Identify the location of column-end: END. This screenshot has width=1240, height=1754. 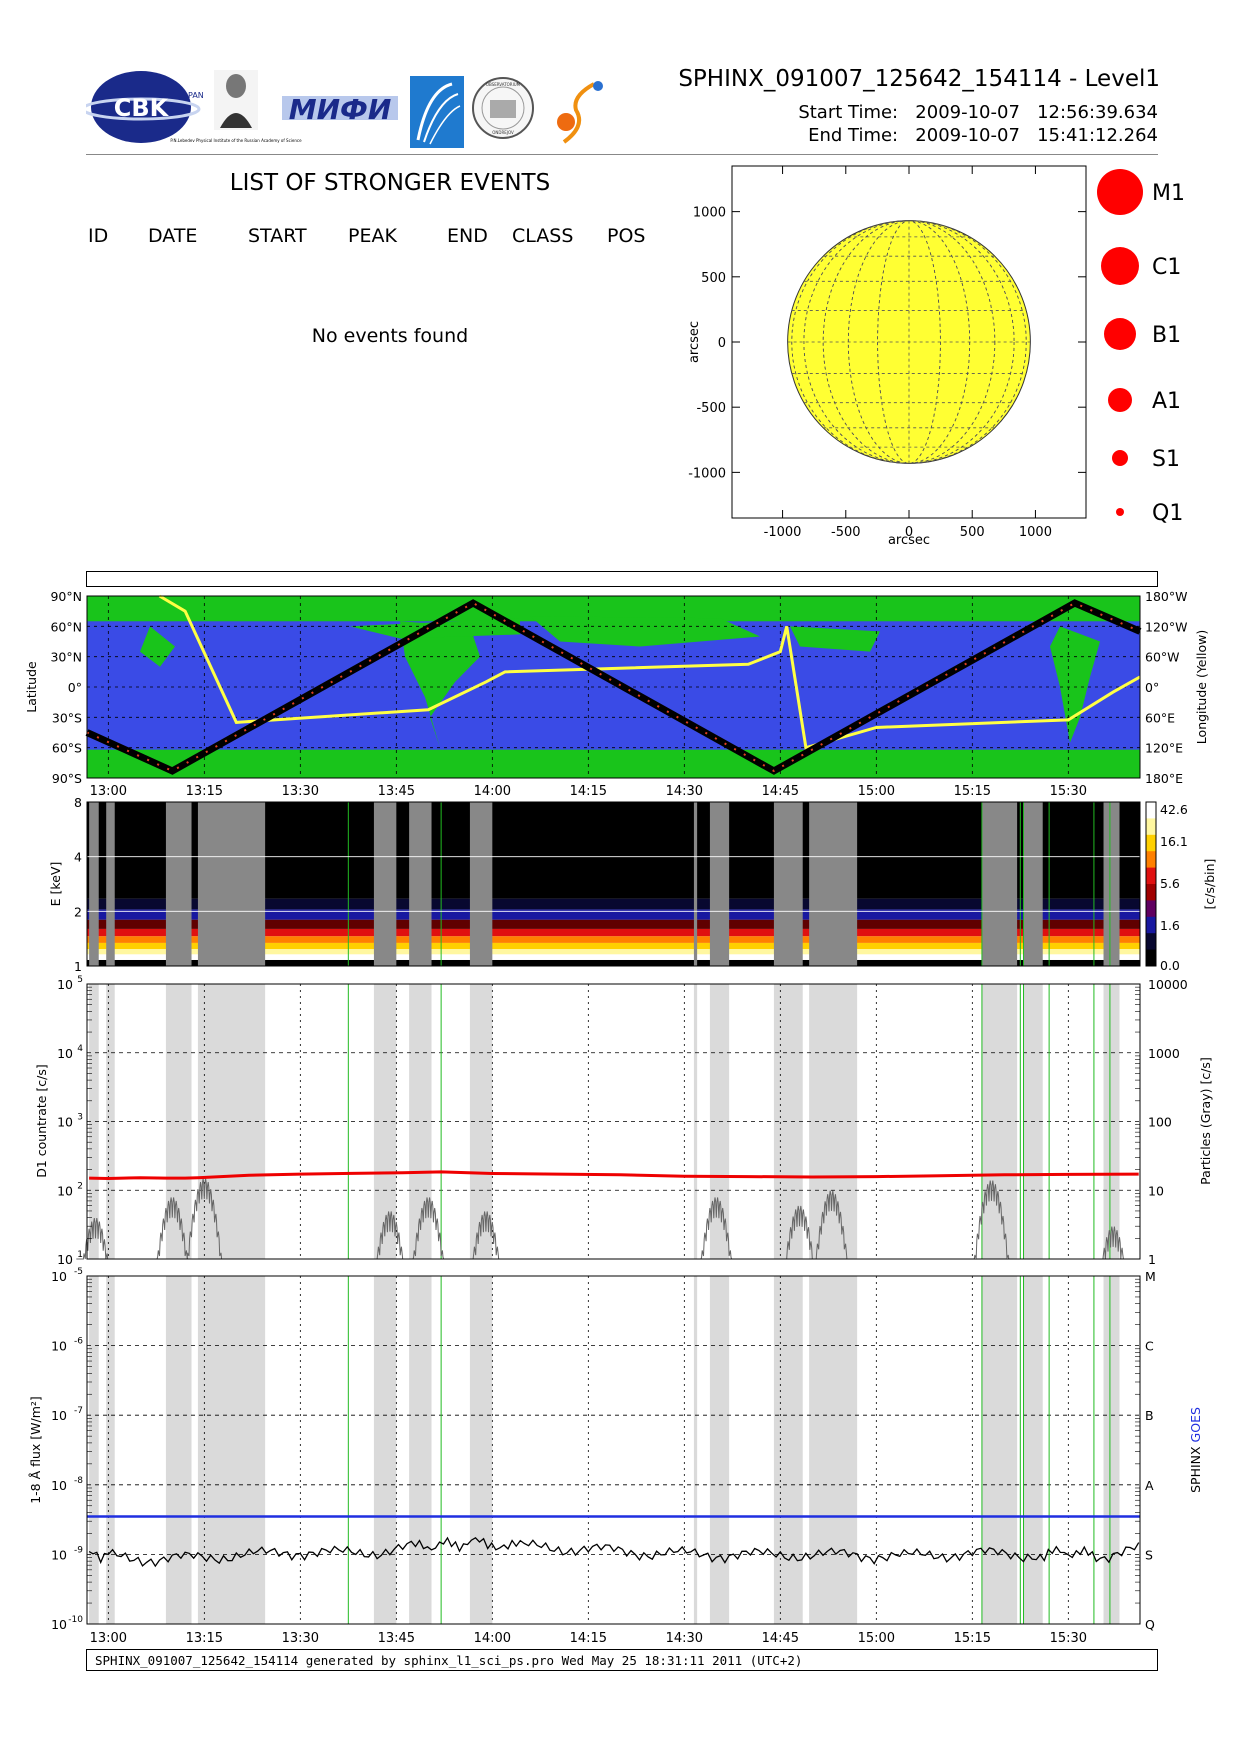
(467, 236).